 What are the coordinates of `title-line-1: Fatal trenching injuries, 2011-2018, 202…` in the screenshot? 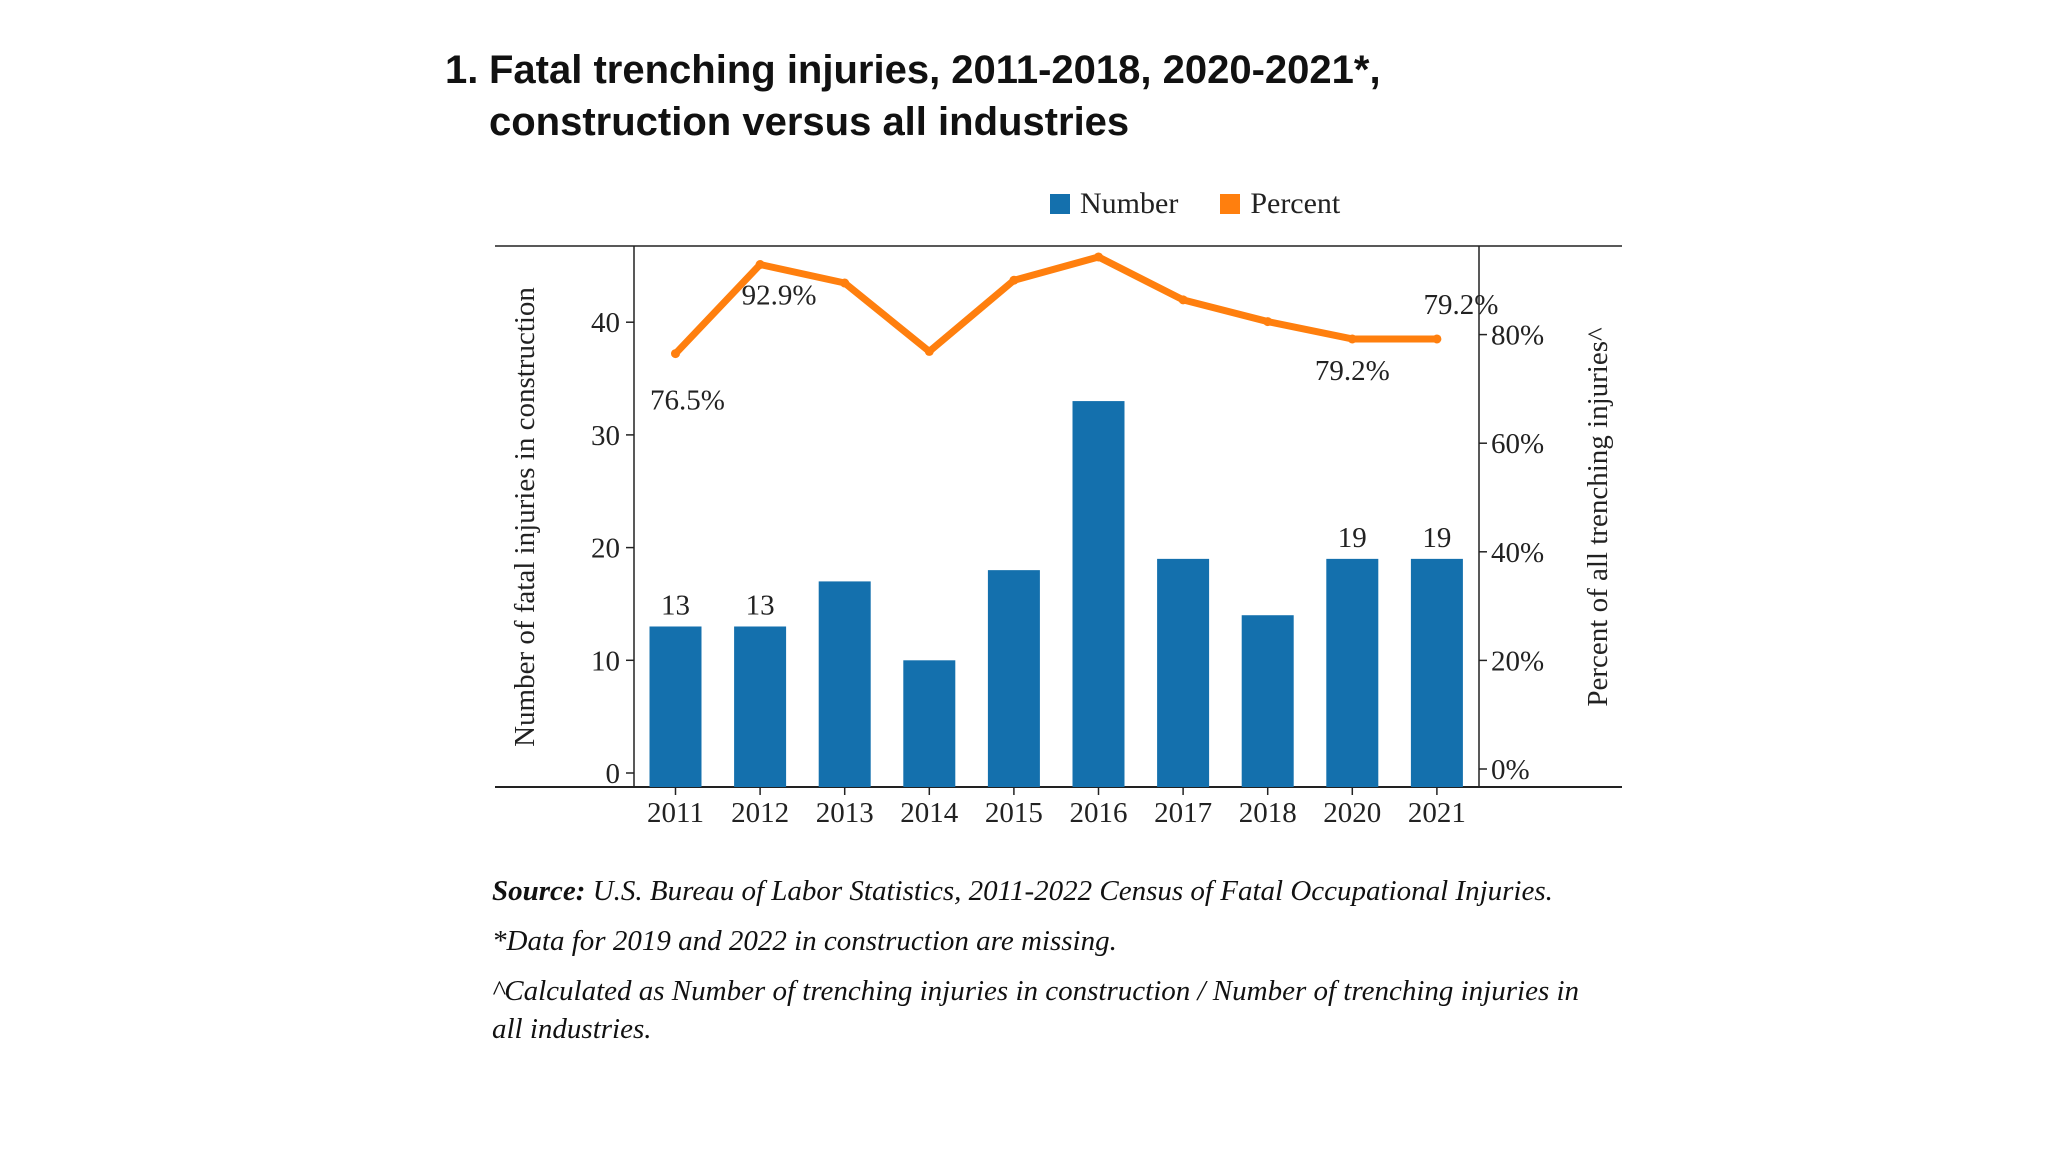 It's located at (935, 70).